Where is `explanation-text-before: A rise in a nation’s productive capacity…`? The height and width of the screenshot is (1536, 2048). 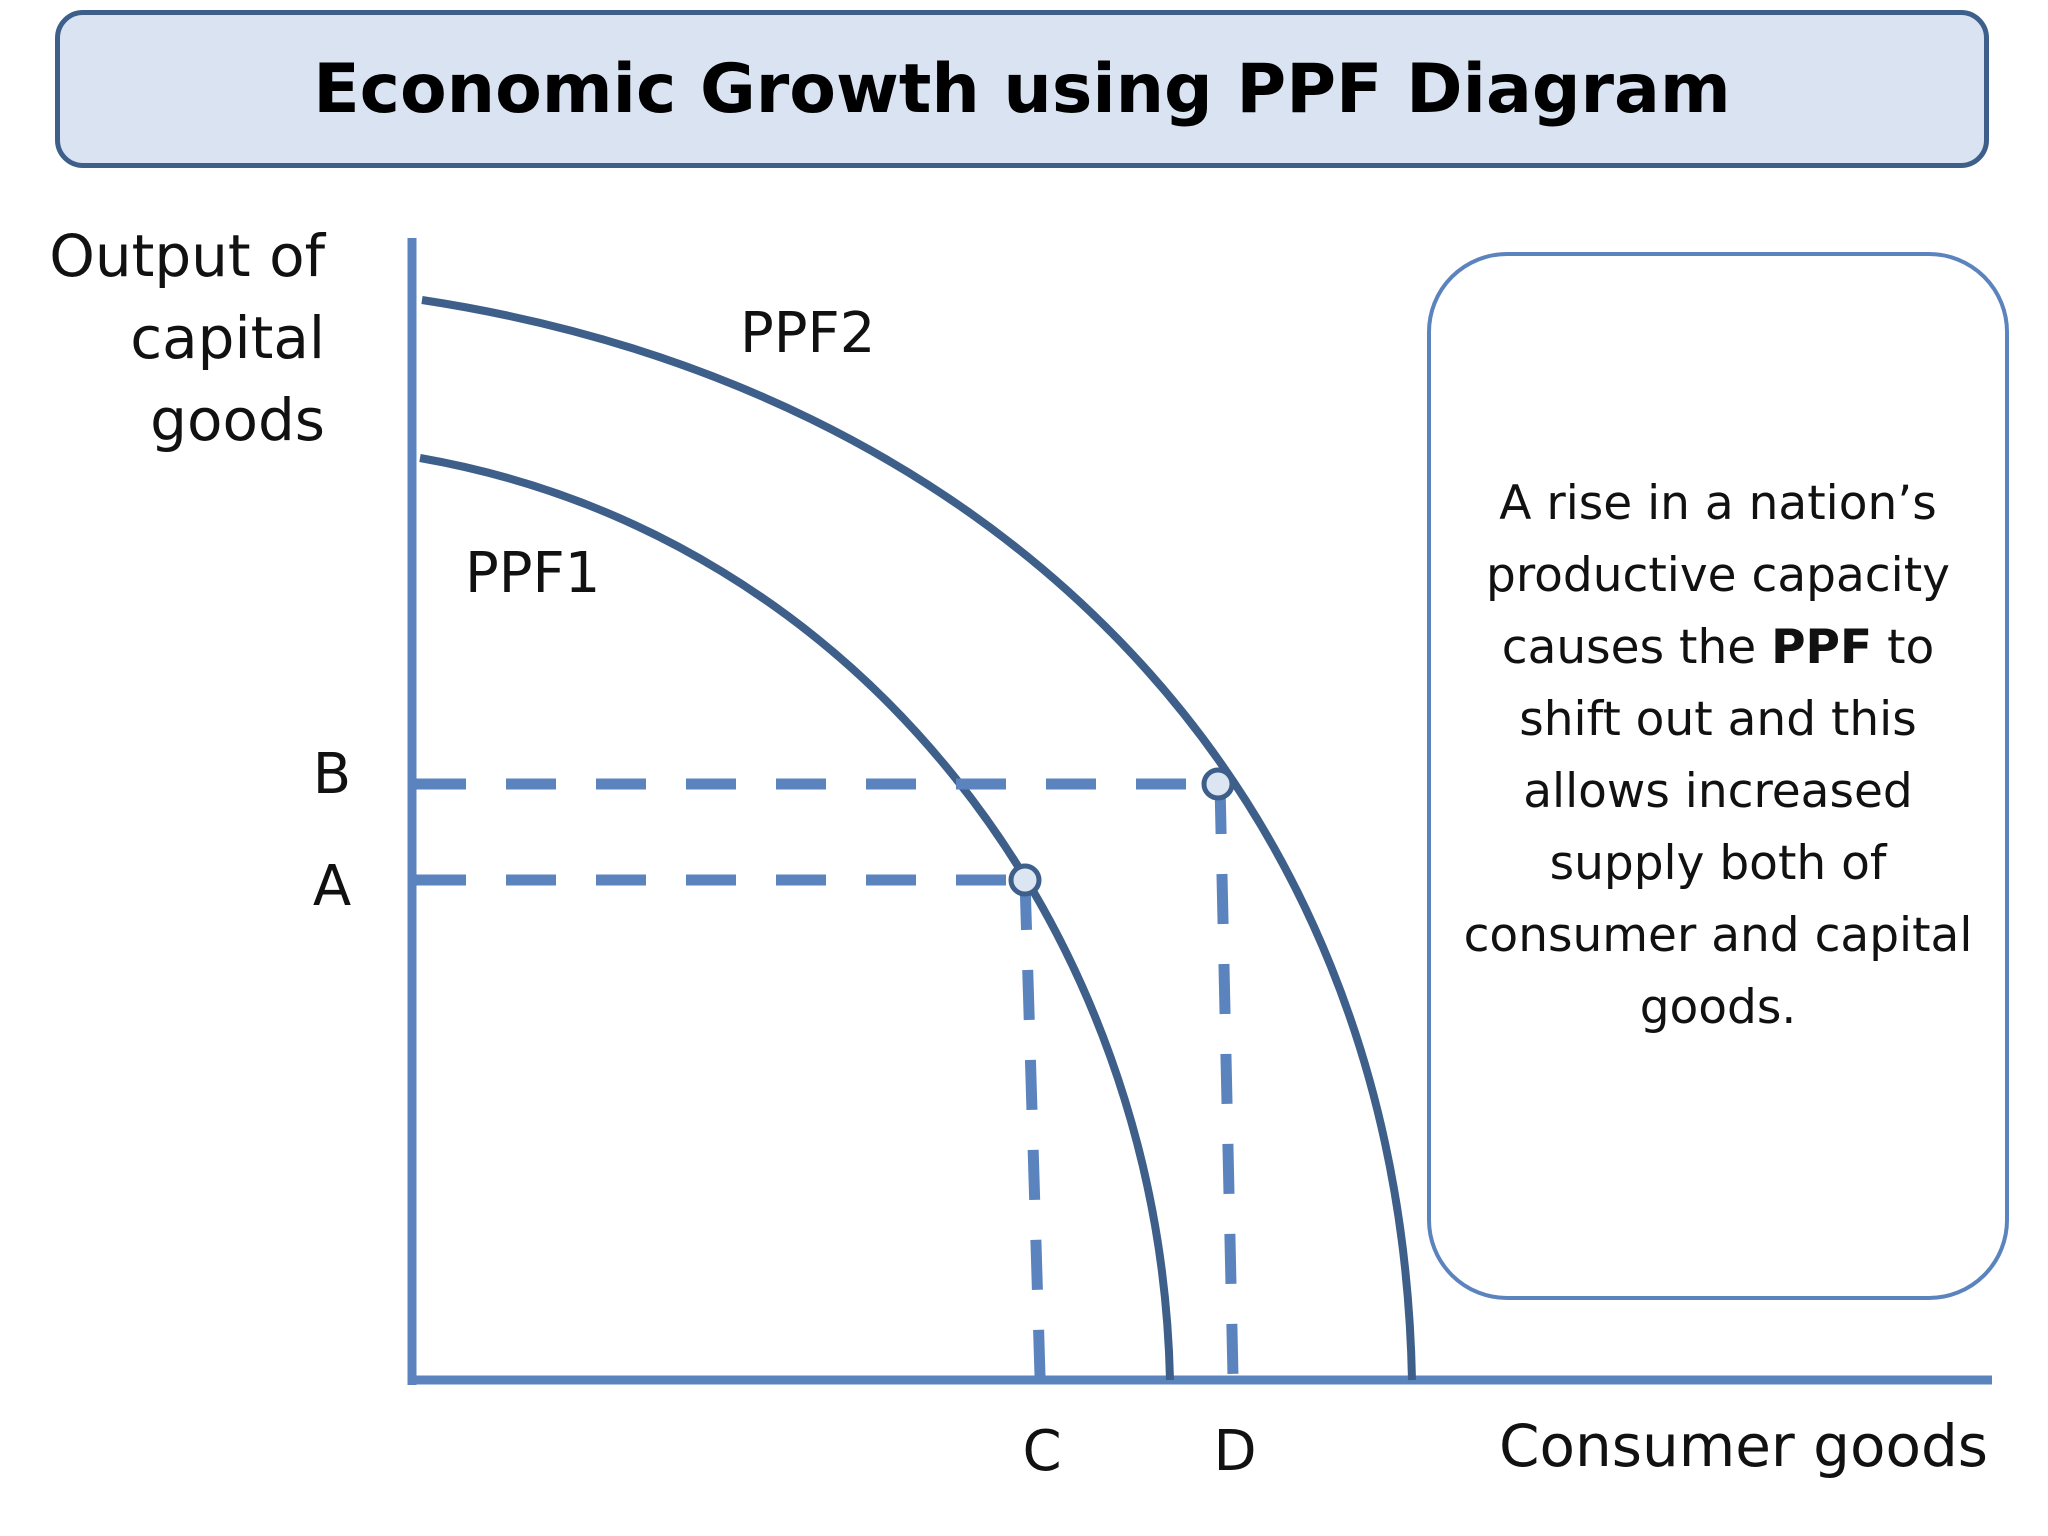
explanation-text-before: A rise in a nation’s productive capacity… is located at coordinates (1718, 575).